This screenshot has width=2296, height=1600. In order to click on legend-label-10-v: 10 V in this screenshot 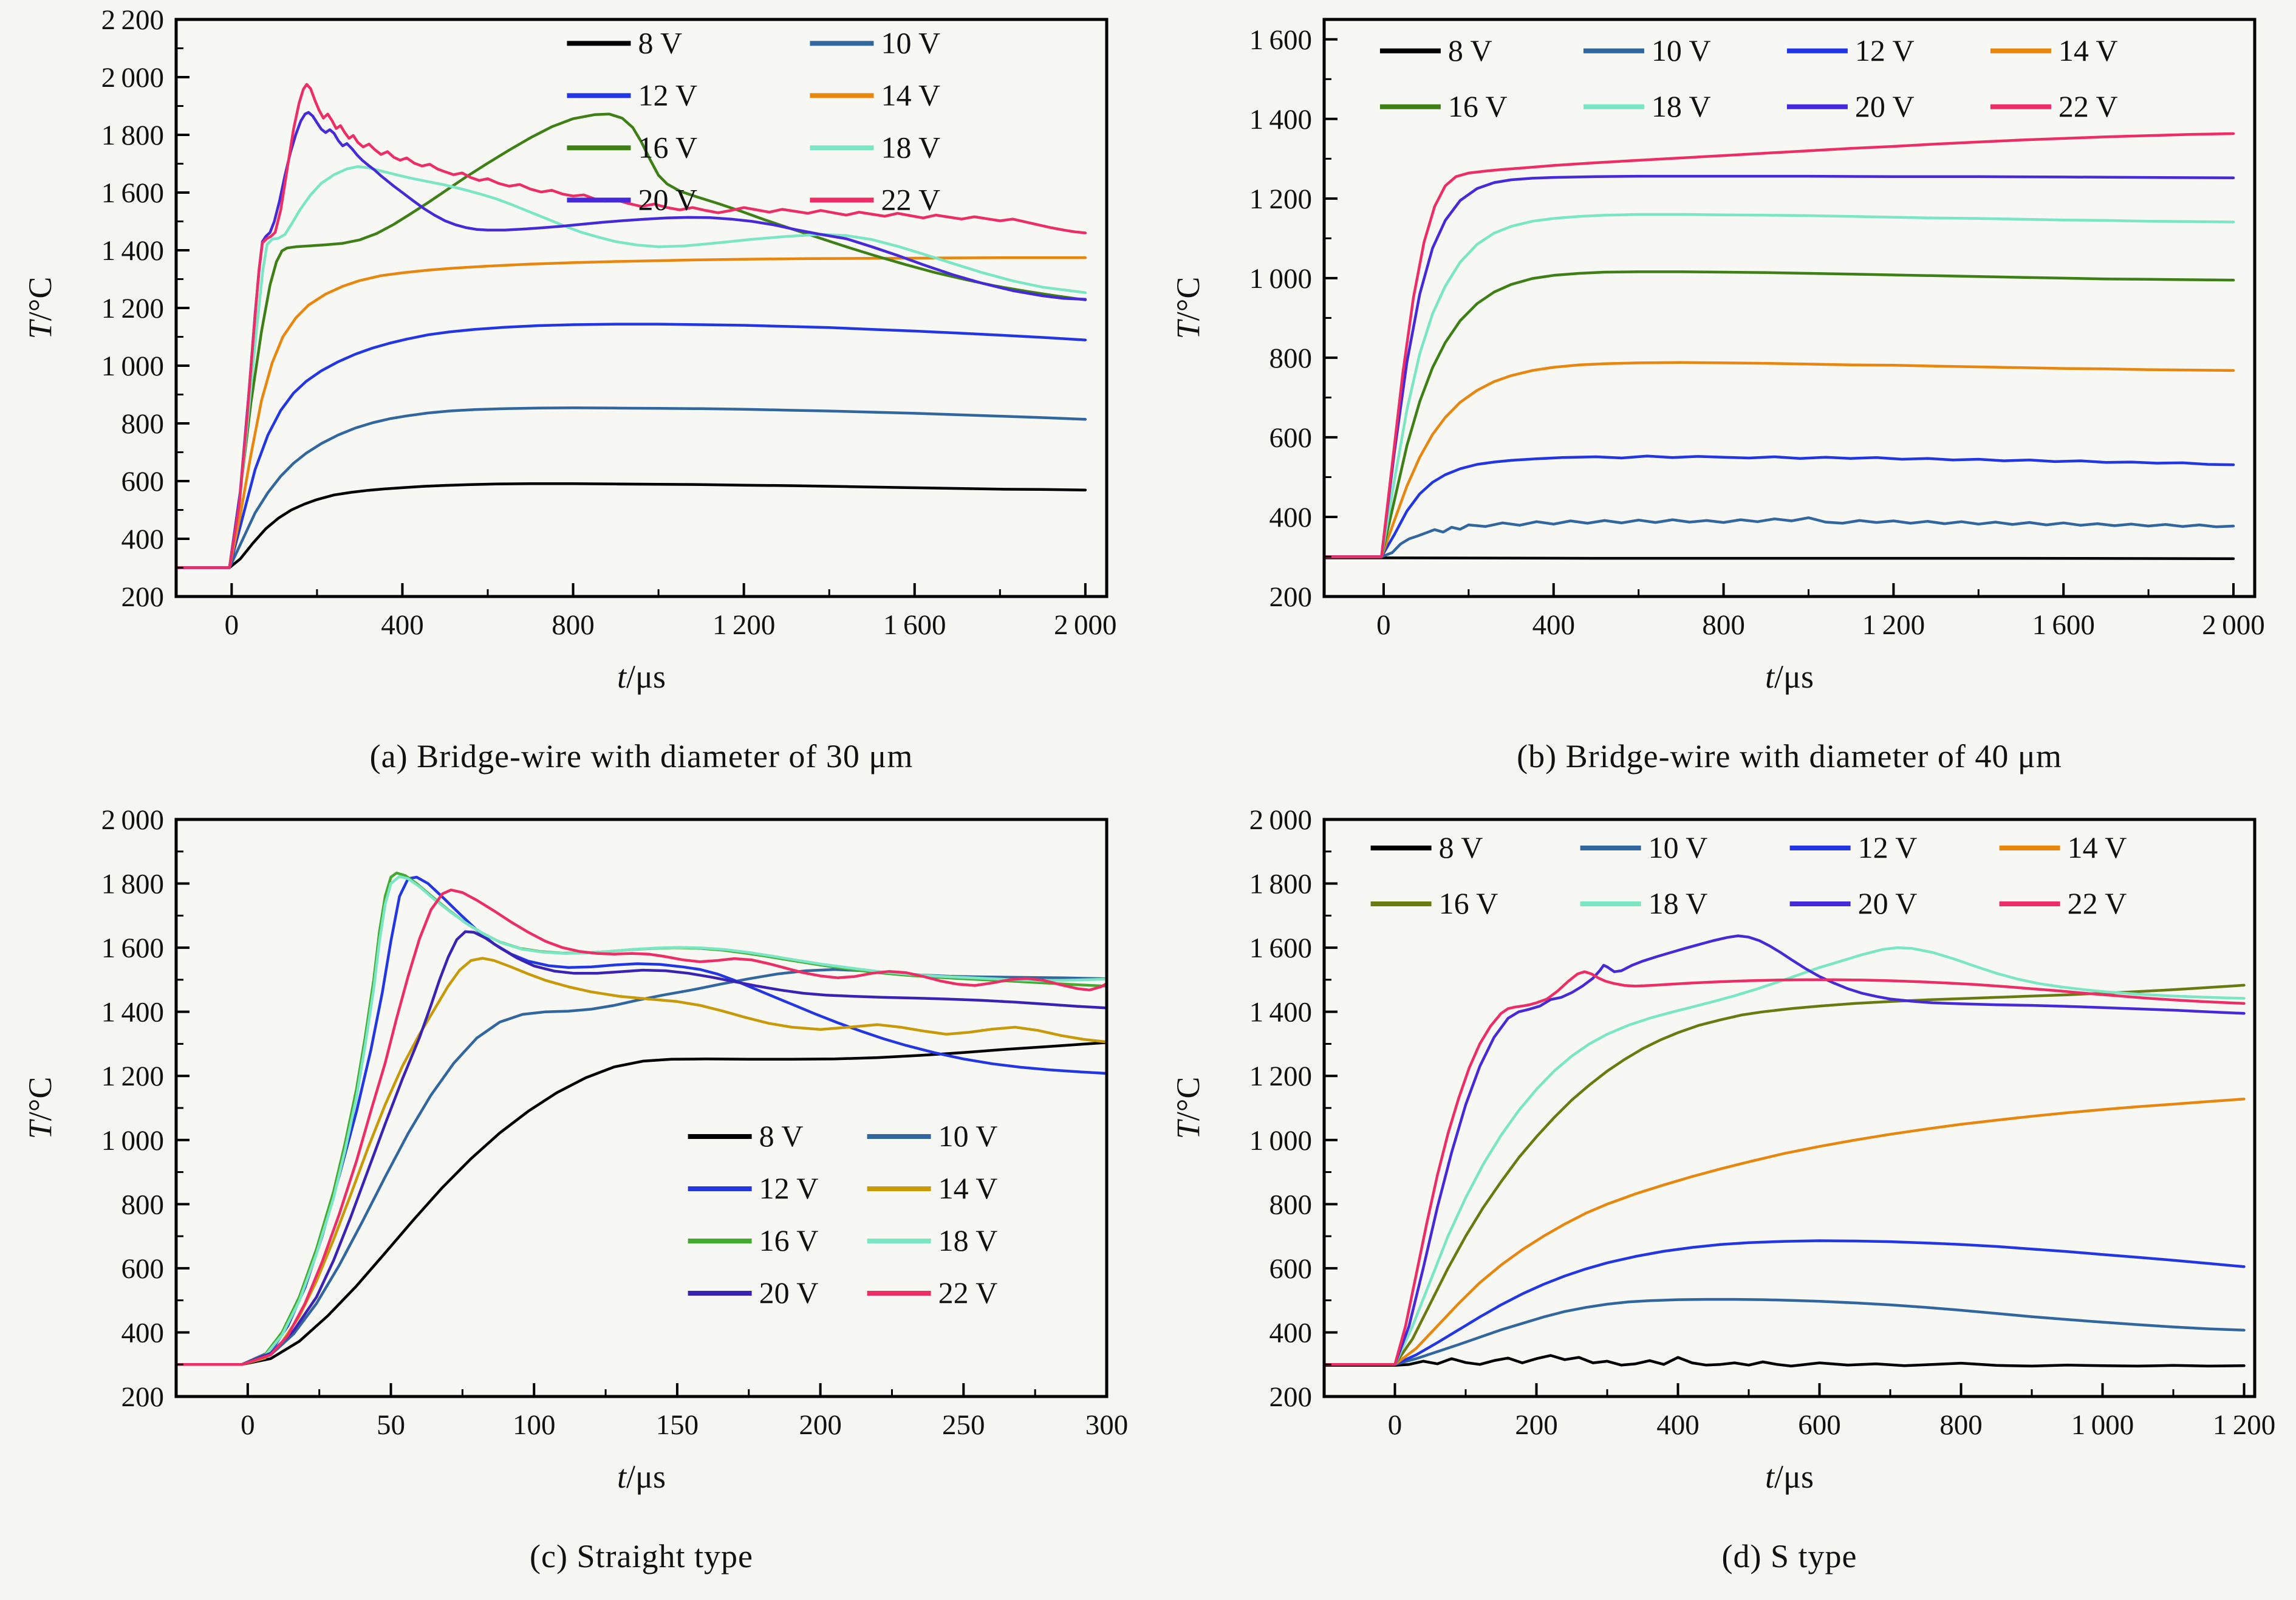, I will do `click(1681, 50)`.